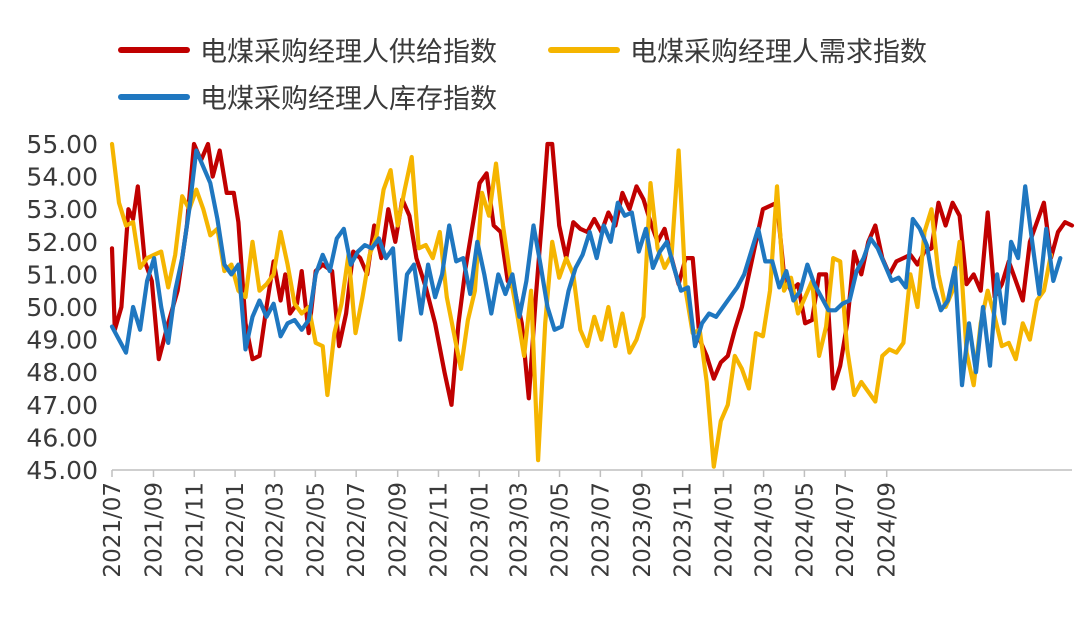 The image size is (1080, 618). I want to click on y-tick-label: 51.00, so click(62, 274).